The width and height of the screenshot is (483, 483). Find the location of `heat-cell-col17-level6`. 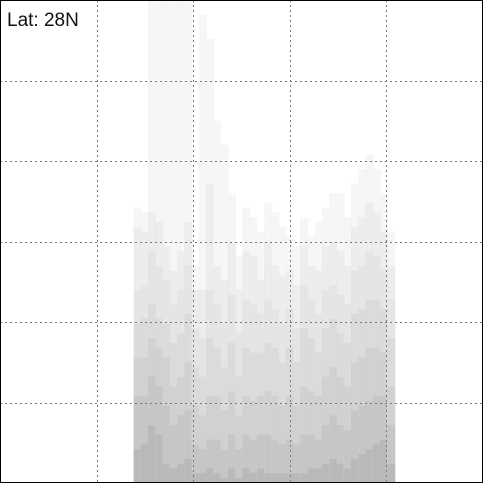

heat-cell-col17-level6 is located at coordinates (260, 475).